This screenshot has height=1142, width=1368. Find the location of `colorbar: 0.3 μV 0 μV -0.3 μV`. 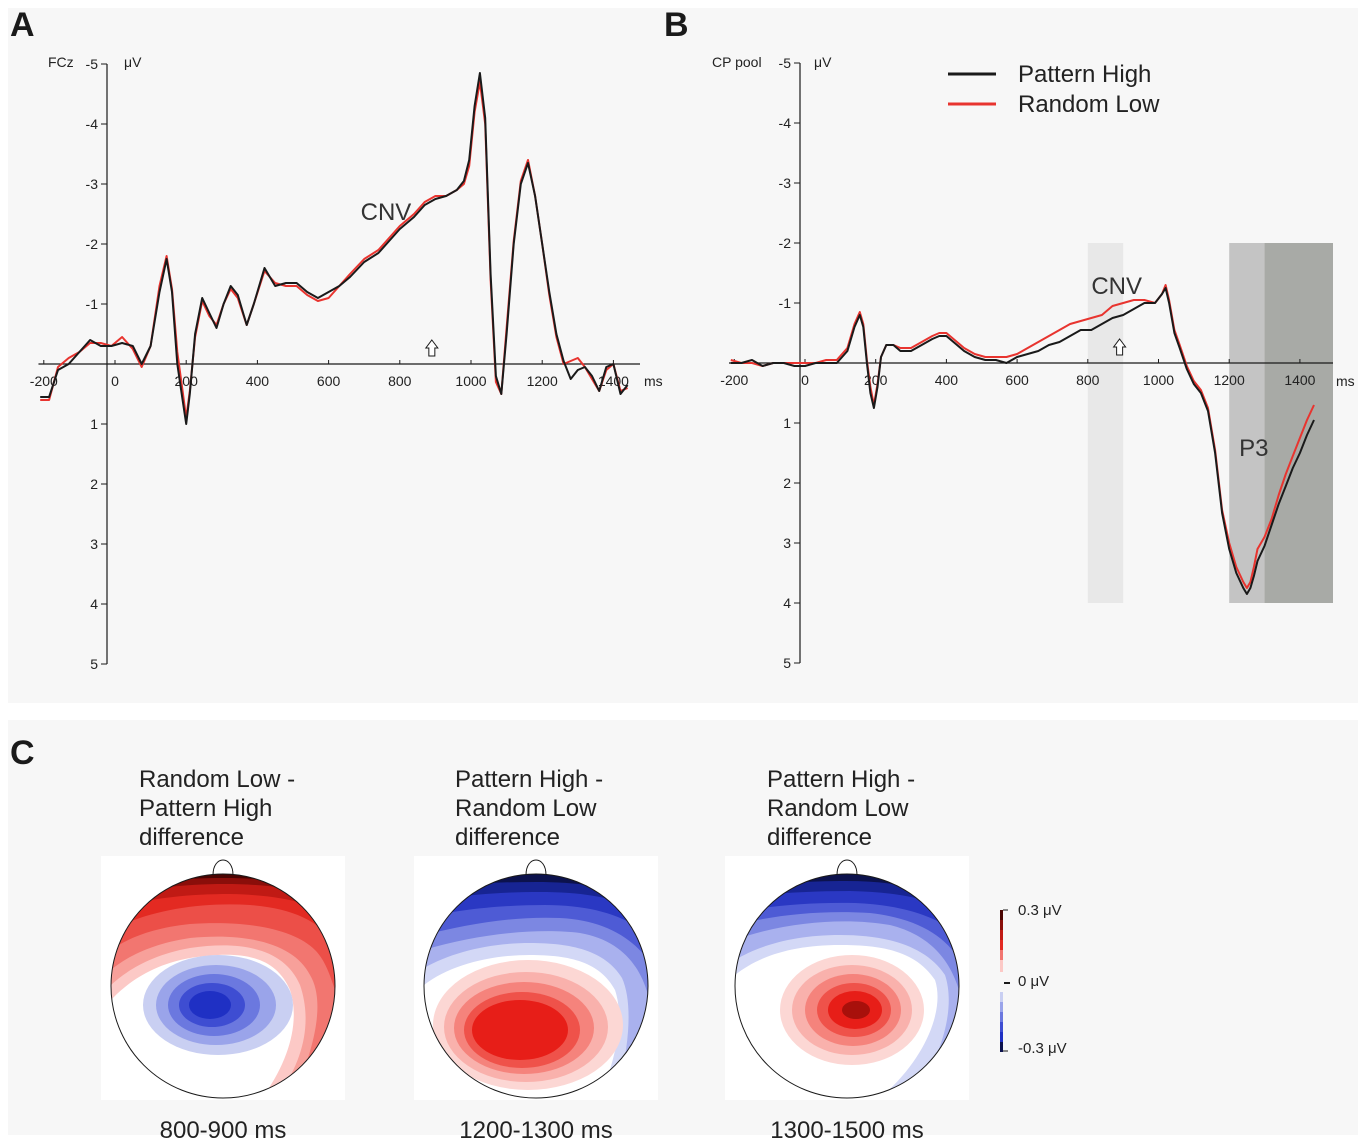

colorbar: 0.3 μV 0 μV -0.3 μV is located at coordinates (1033, 979).